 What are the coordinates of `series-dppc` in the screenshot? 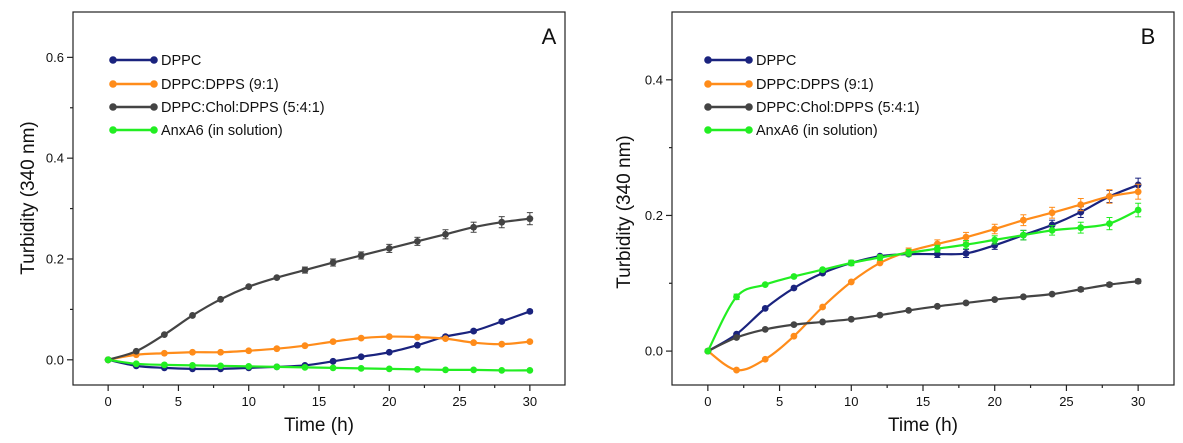 It's located at (319, 340).